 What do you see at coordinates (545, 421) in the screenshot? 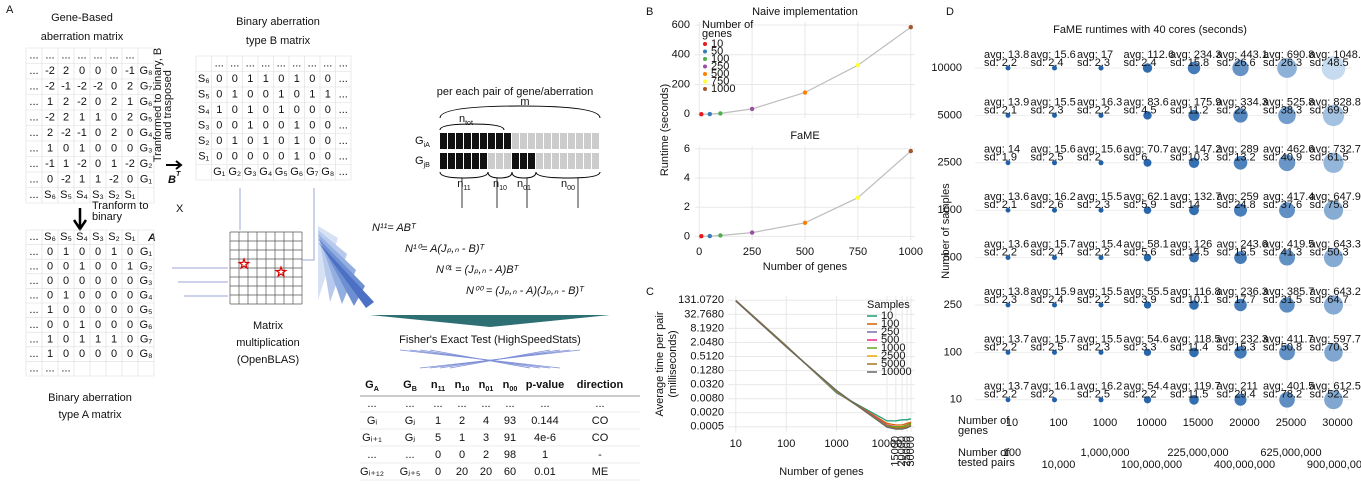
I see `table-cell: 0.144` at bounding box center [545, 421].